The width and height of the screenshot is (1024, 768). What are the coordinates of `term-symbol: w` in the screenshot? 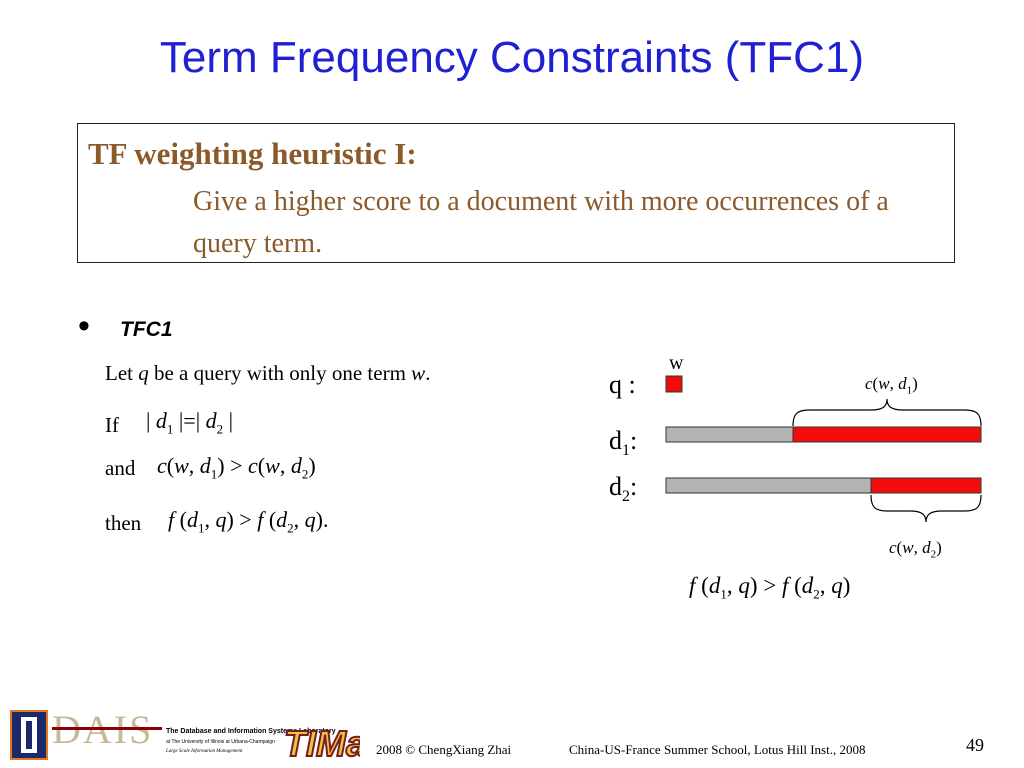 It's located at (418, 373).